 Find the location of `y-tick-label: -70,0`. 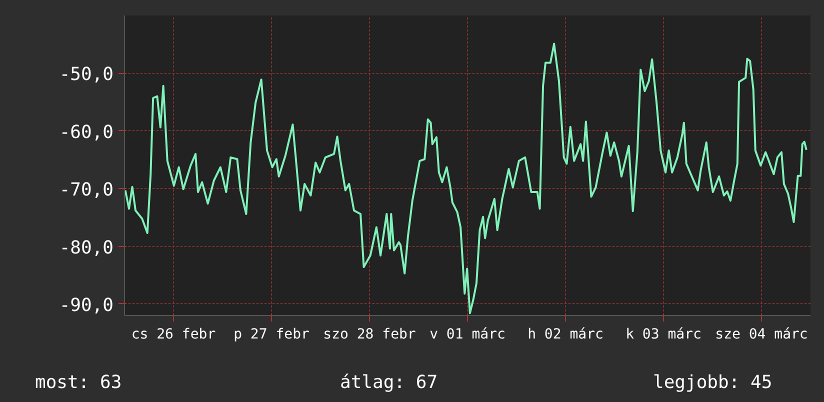

y-tick-label: -70,0 is located at coordinates (86, 190).